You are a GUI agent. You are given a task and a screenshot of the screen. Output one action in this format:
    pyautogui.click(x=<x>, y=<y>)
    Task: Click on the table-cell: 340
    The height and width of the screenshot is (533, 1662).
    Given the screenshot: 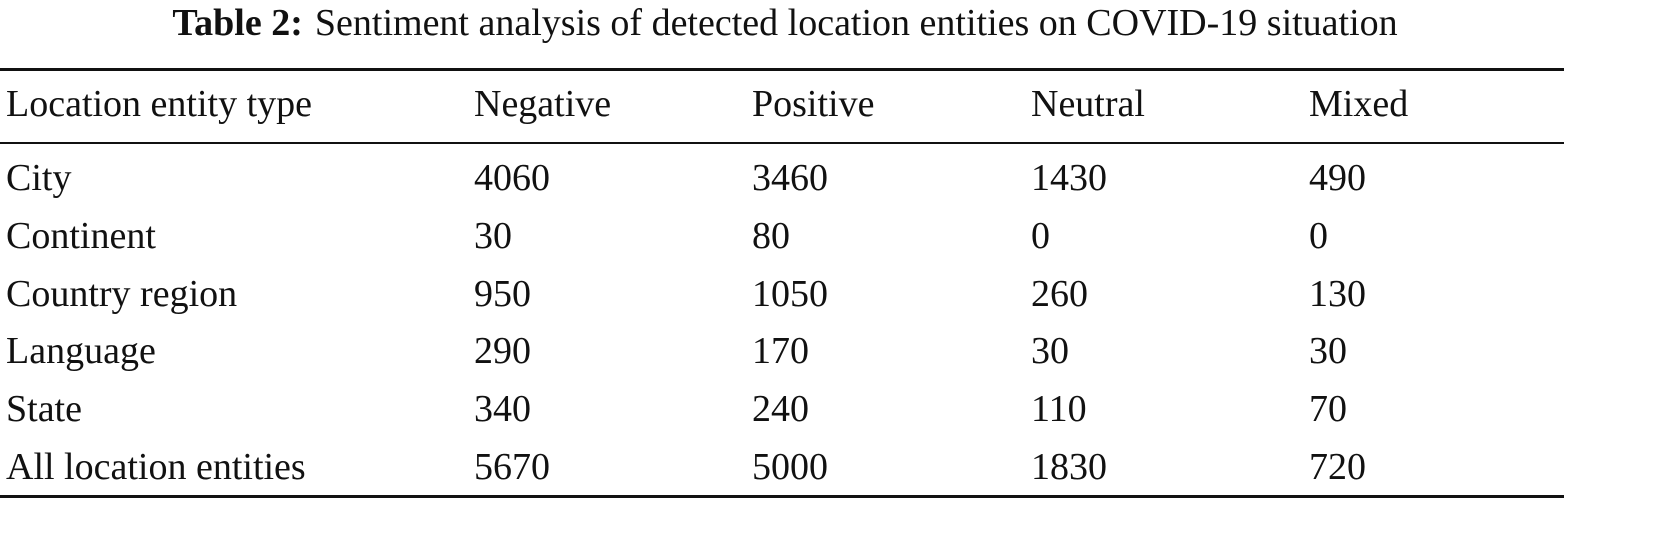 What is the action you would take?
    pyautogui.click(x=502, y=409)
    